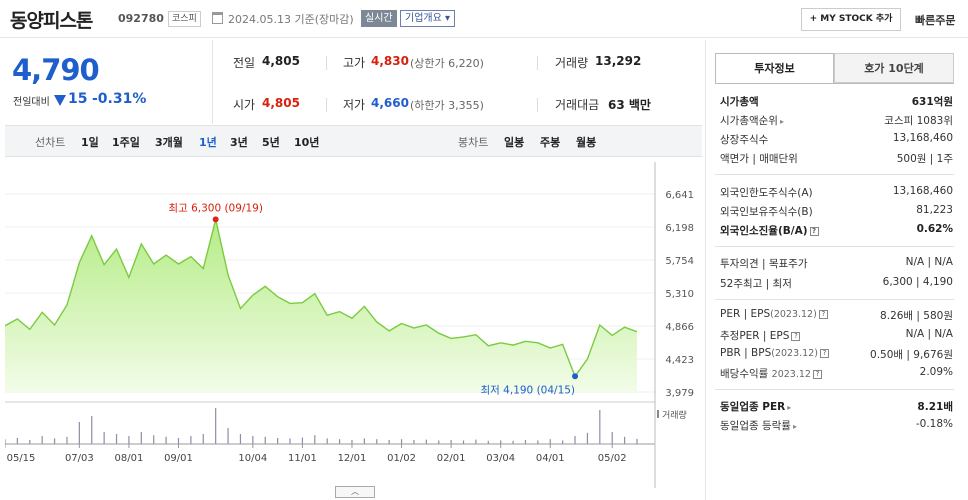 The width and height of the screenshot is (968, 500). What do you see at coordinates (774, 314) in the screenshot?
I see `per-label: PER | EPS(2023.12)?` at bounding box center [774, 314].